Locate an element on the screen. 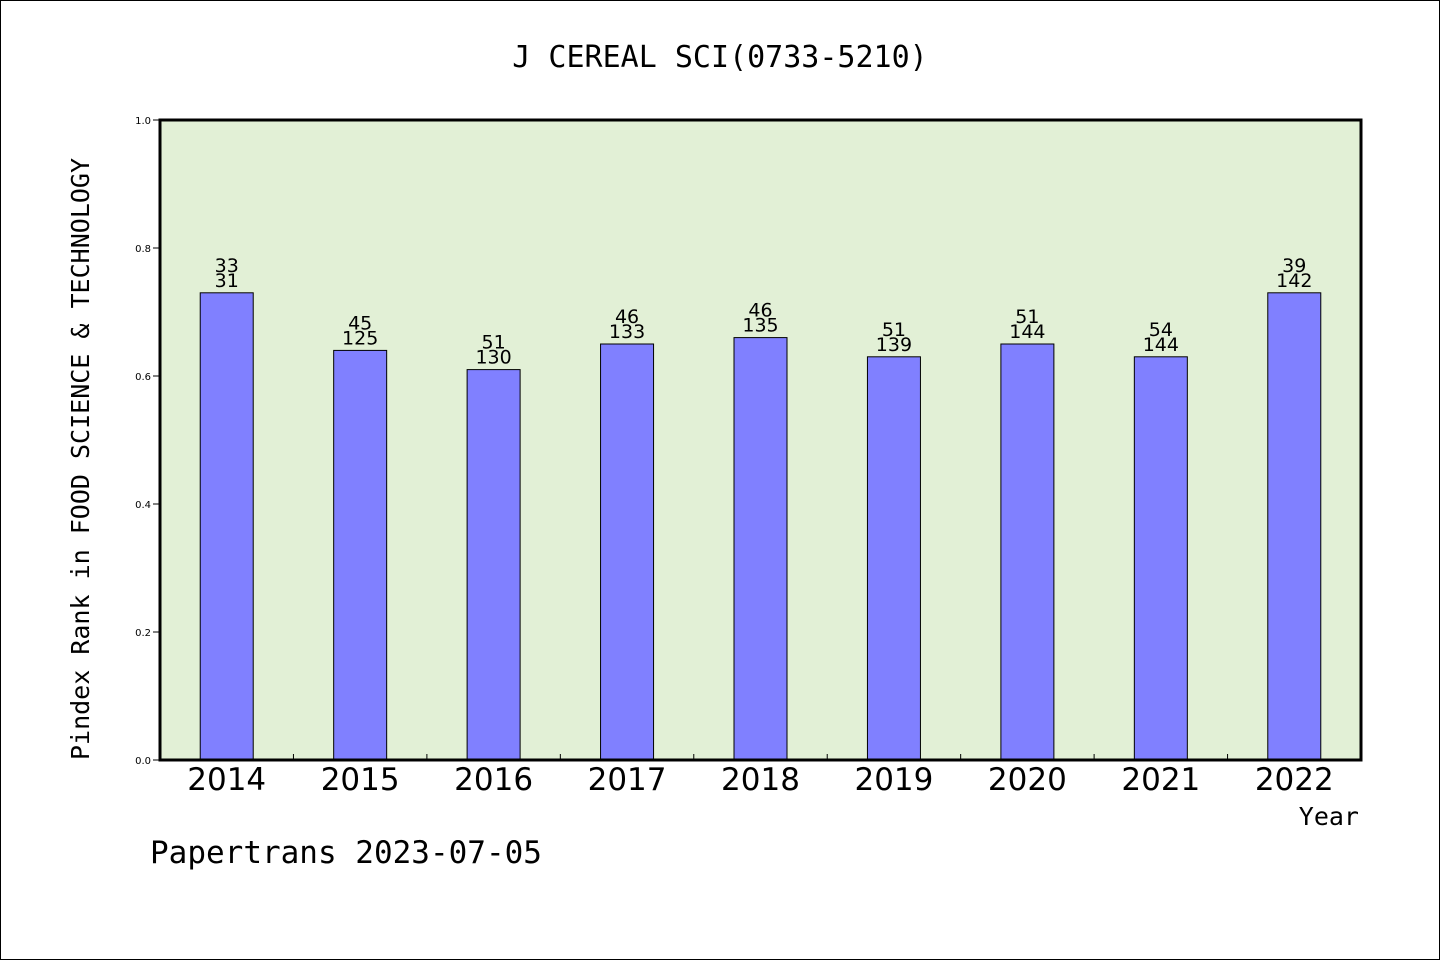  y-tick-label-1.0: 1.0 is located at coordinates (143, 121).